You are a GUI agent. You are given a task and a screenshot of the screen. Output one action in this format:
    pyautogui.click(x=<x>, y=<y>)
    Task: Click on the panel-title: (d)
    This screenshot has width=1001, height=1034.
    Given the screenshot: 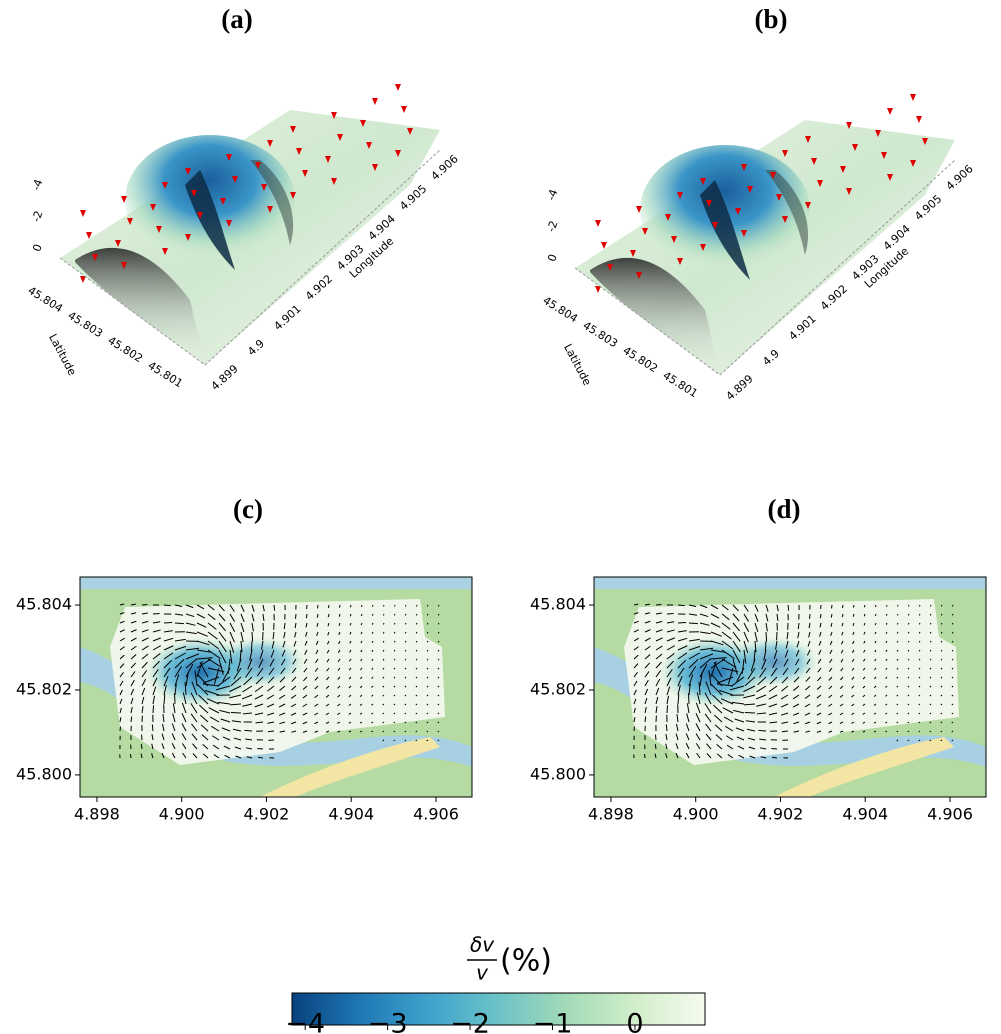 What is the action you would take?
    pyautogui.click(x=784, y=509)
    